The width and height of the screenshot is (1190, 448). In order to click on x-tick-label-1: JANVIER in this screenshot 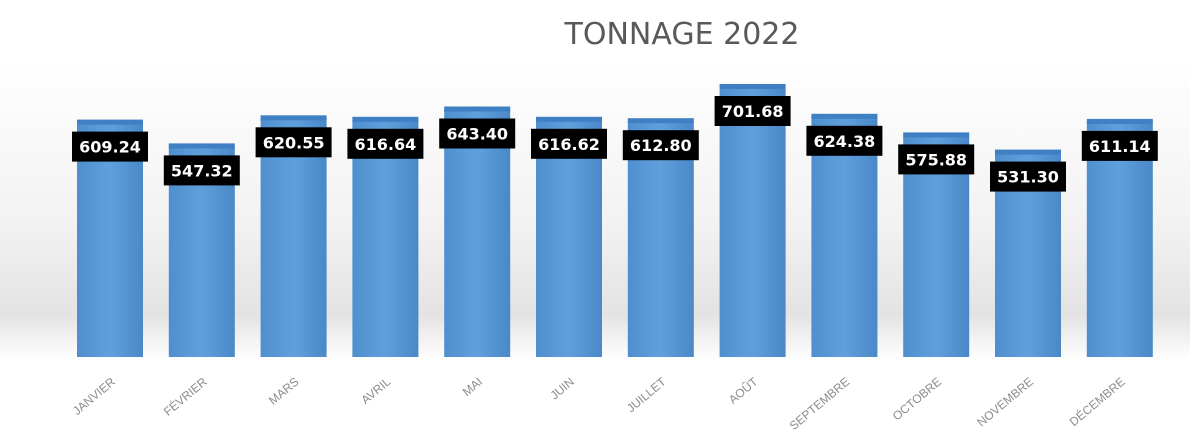, I will do `click(94, 396)`.